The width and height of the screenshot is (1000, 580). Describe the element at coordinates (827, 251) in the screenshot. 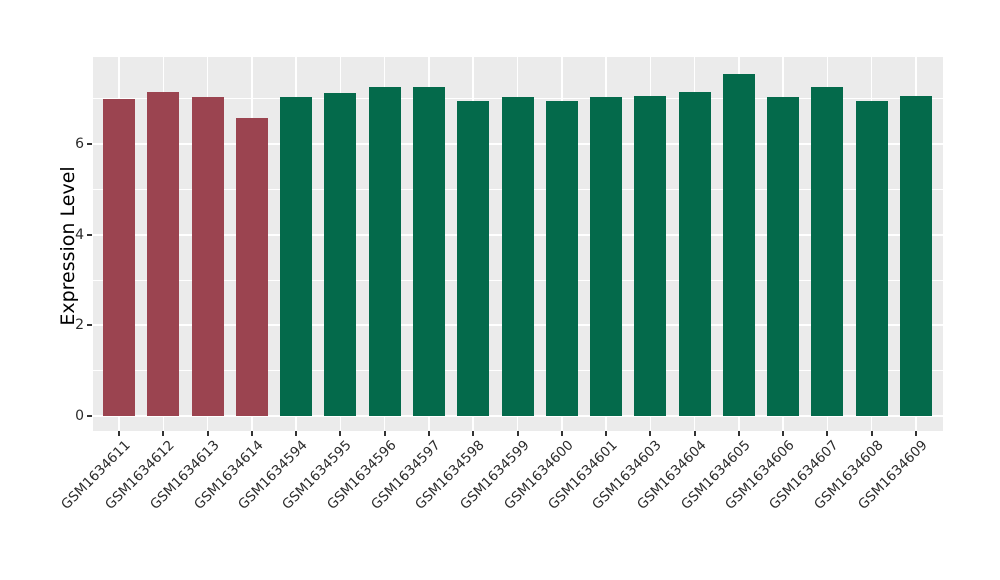

I see `bar-GSM1634607` at that location.